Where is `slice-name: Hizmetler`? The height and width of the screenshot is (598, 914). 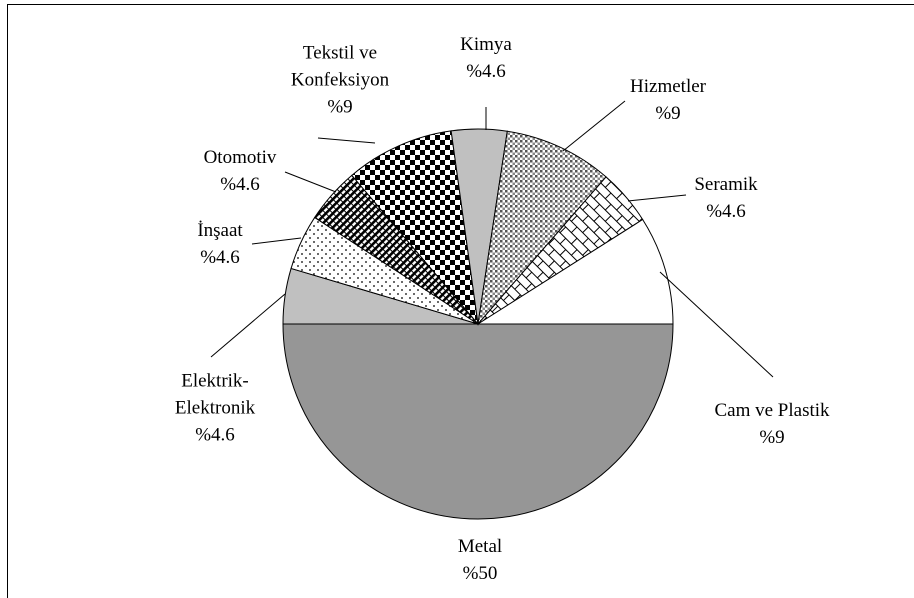
slice-name: Hizmetler is located at coordinates (668, 86).